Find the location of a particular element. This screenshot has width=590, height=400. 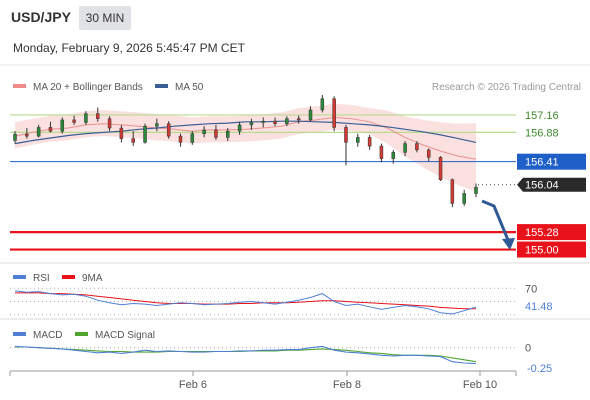

resistance-label-156.88: 156.88 is located at coordinates (542, 133).